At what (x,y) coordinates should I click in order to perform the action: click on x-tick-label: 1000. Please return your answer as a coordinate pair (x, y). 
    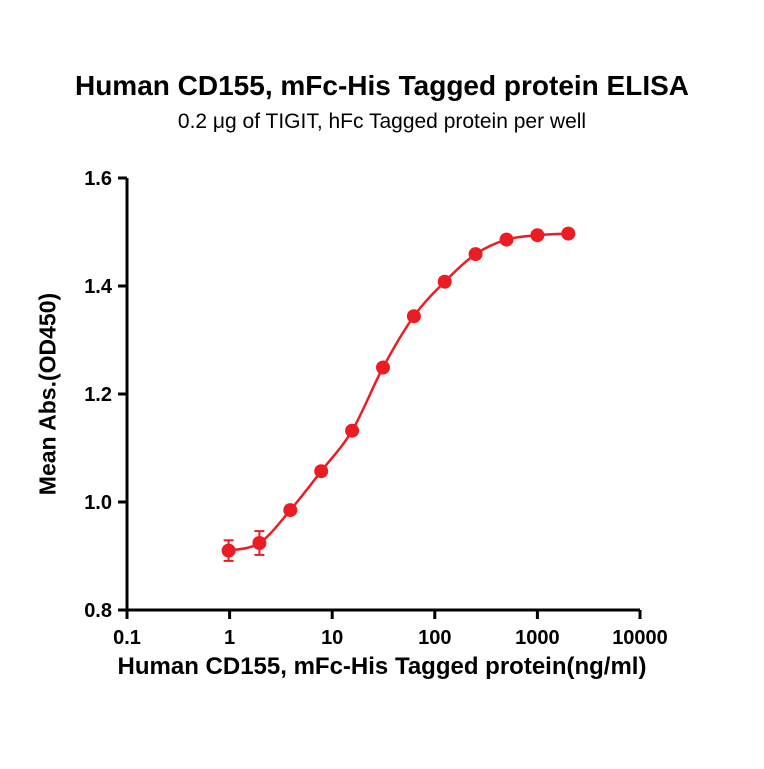
    Looking at the image, I should click on (537, 638).